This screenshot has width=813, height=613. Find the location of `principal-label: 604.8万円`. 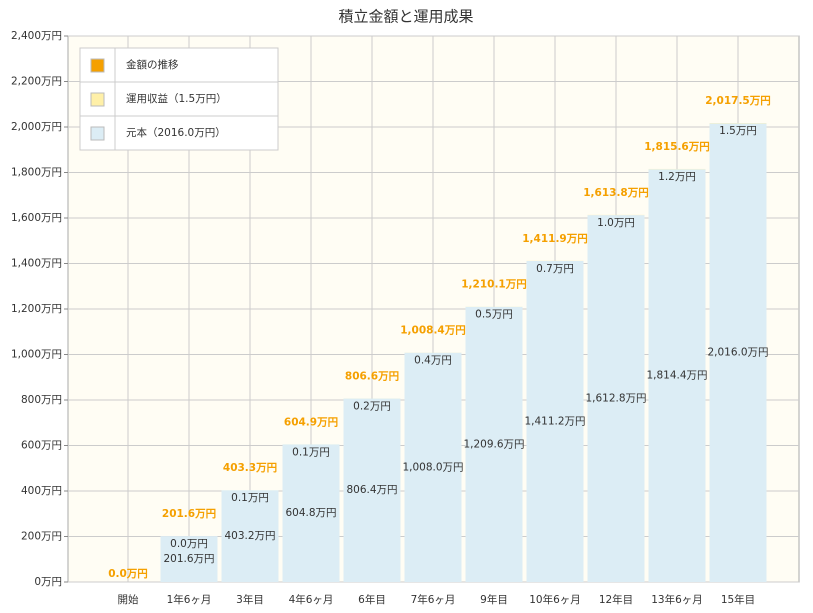

principal-label: 604.8万円 is located at coordinates (310, 513).